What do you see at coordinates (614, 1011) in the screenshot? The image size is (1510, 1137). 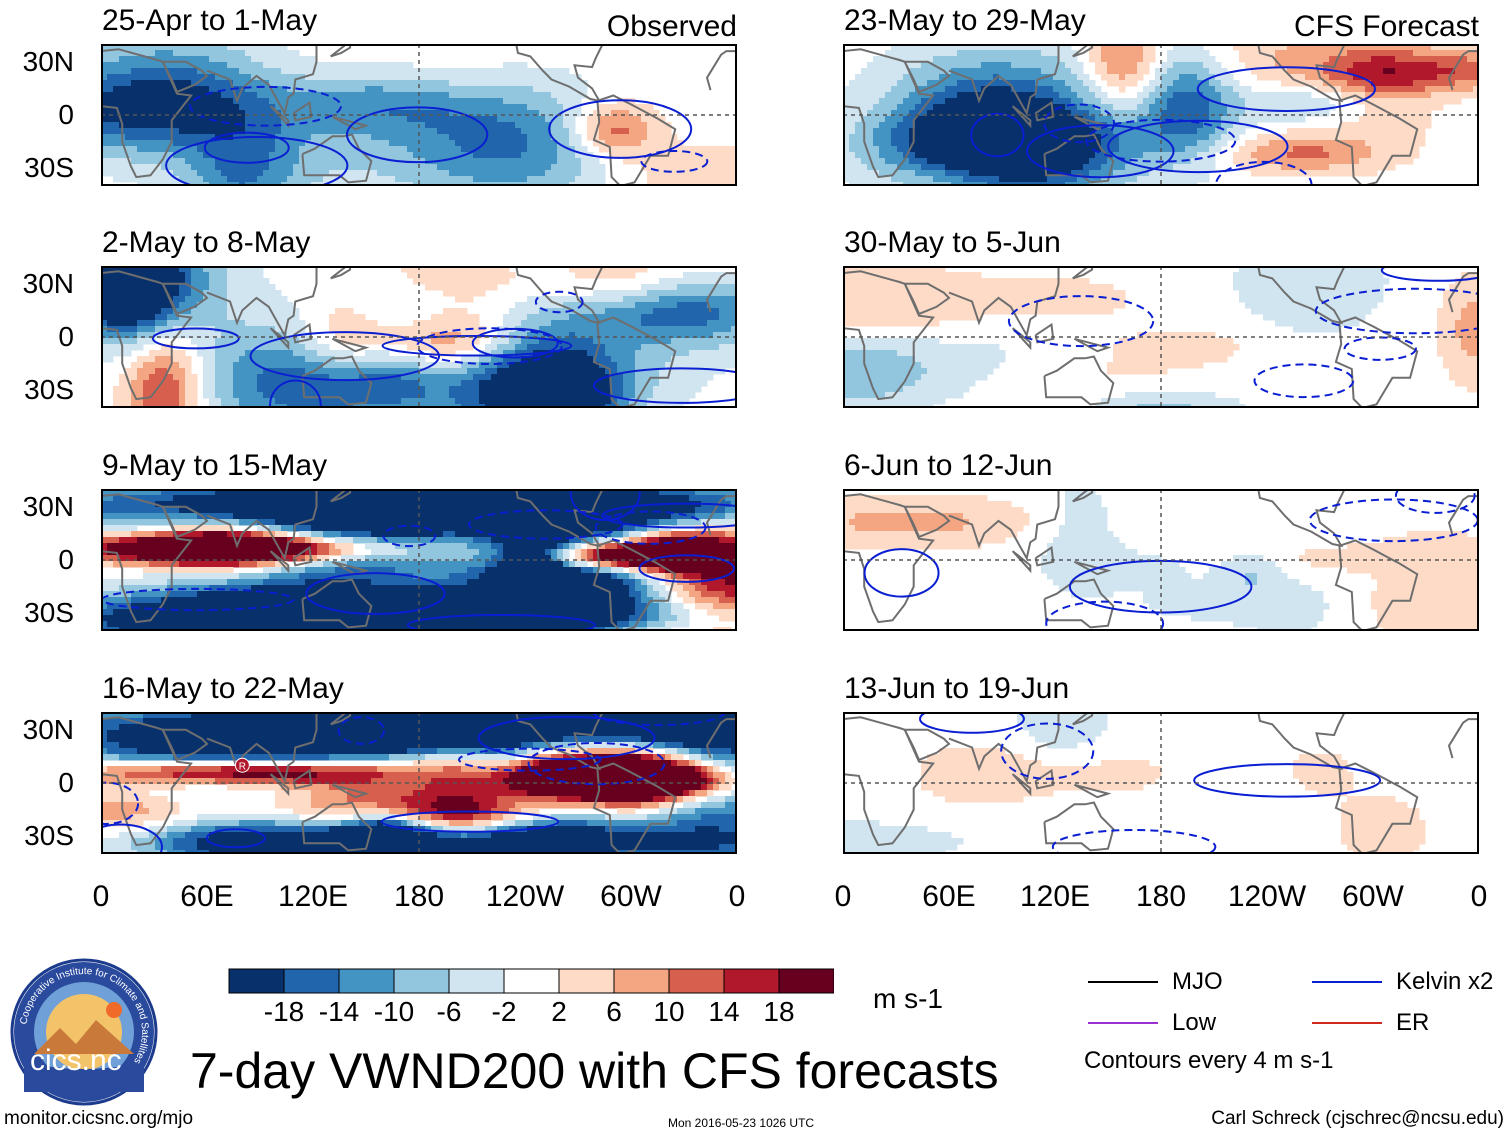 I see `colorbar-tick-label: 6` at bounding box center [614, 1011].